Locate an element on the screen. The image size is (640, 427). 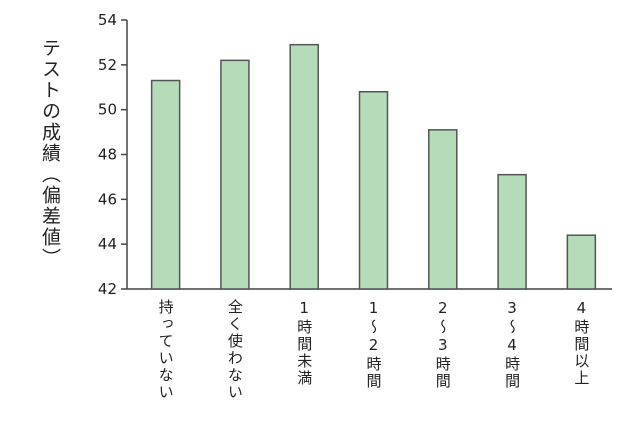
y-tick-label: 46 is located at coordinates (107, 199).